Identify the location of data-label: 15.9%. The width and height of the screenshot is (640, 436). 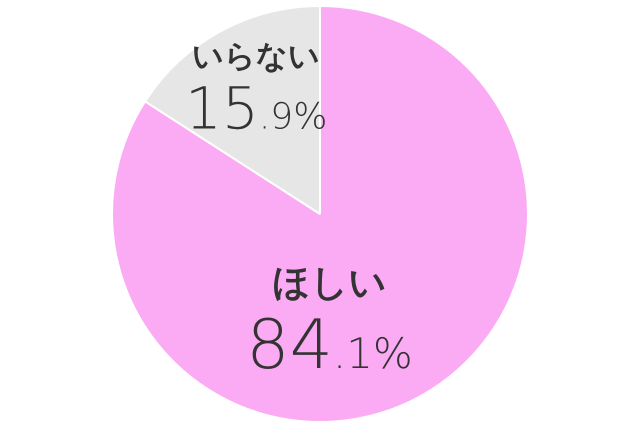
(256, 108).